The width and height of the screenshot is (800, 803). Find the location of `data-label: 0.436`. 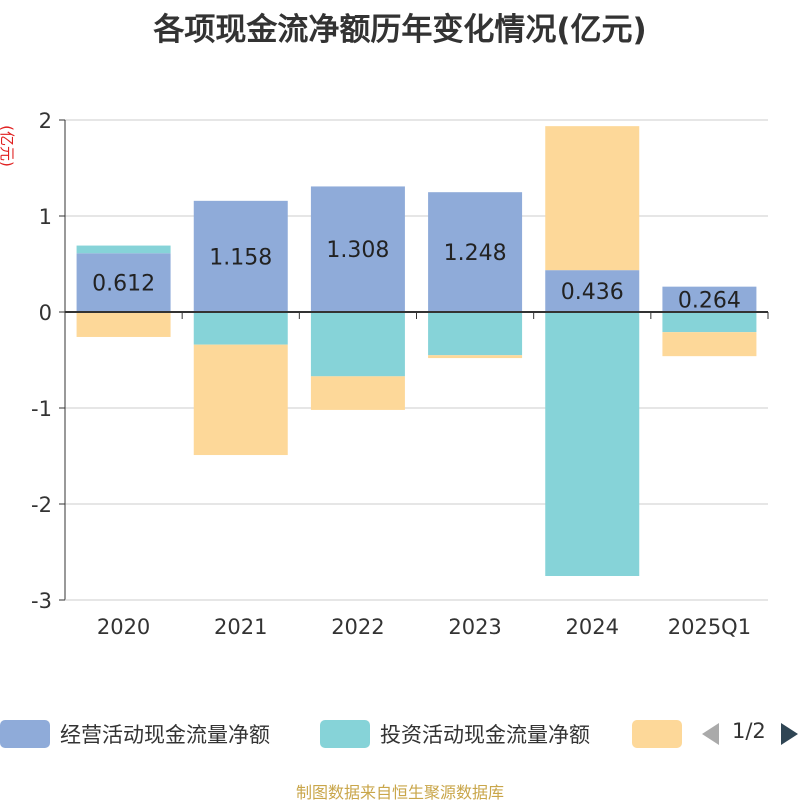

data-label: 0.436 is located at coordinates (592, 292).